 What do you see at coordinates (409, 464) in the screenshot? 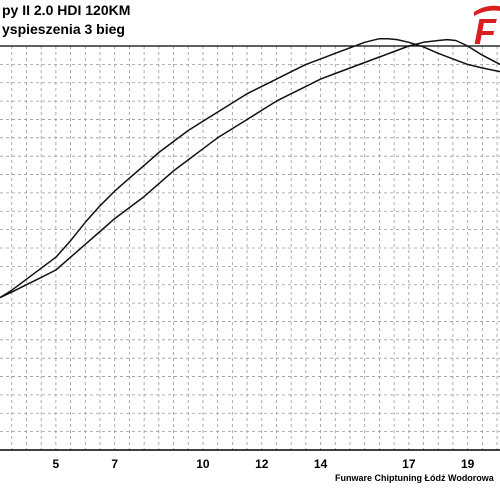
I see `x-tick-label: 17` at bounding box center [409, 464].